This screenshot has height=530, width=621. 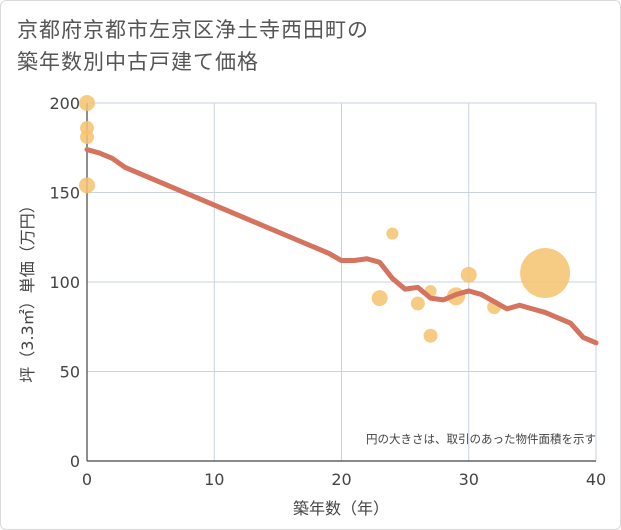 I want to click on y-axis-ticks: 0 50 100 150 200, so click(x=64, y=282).